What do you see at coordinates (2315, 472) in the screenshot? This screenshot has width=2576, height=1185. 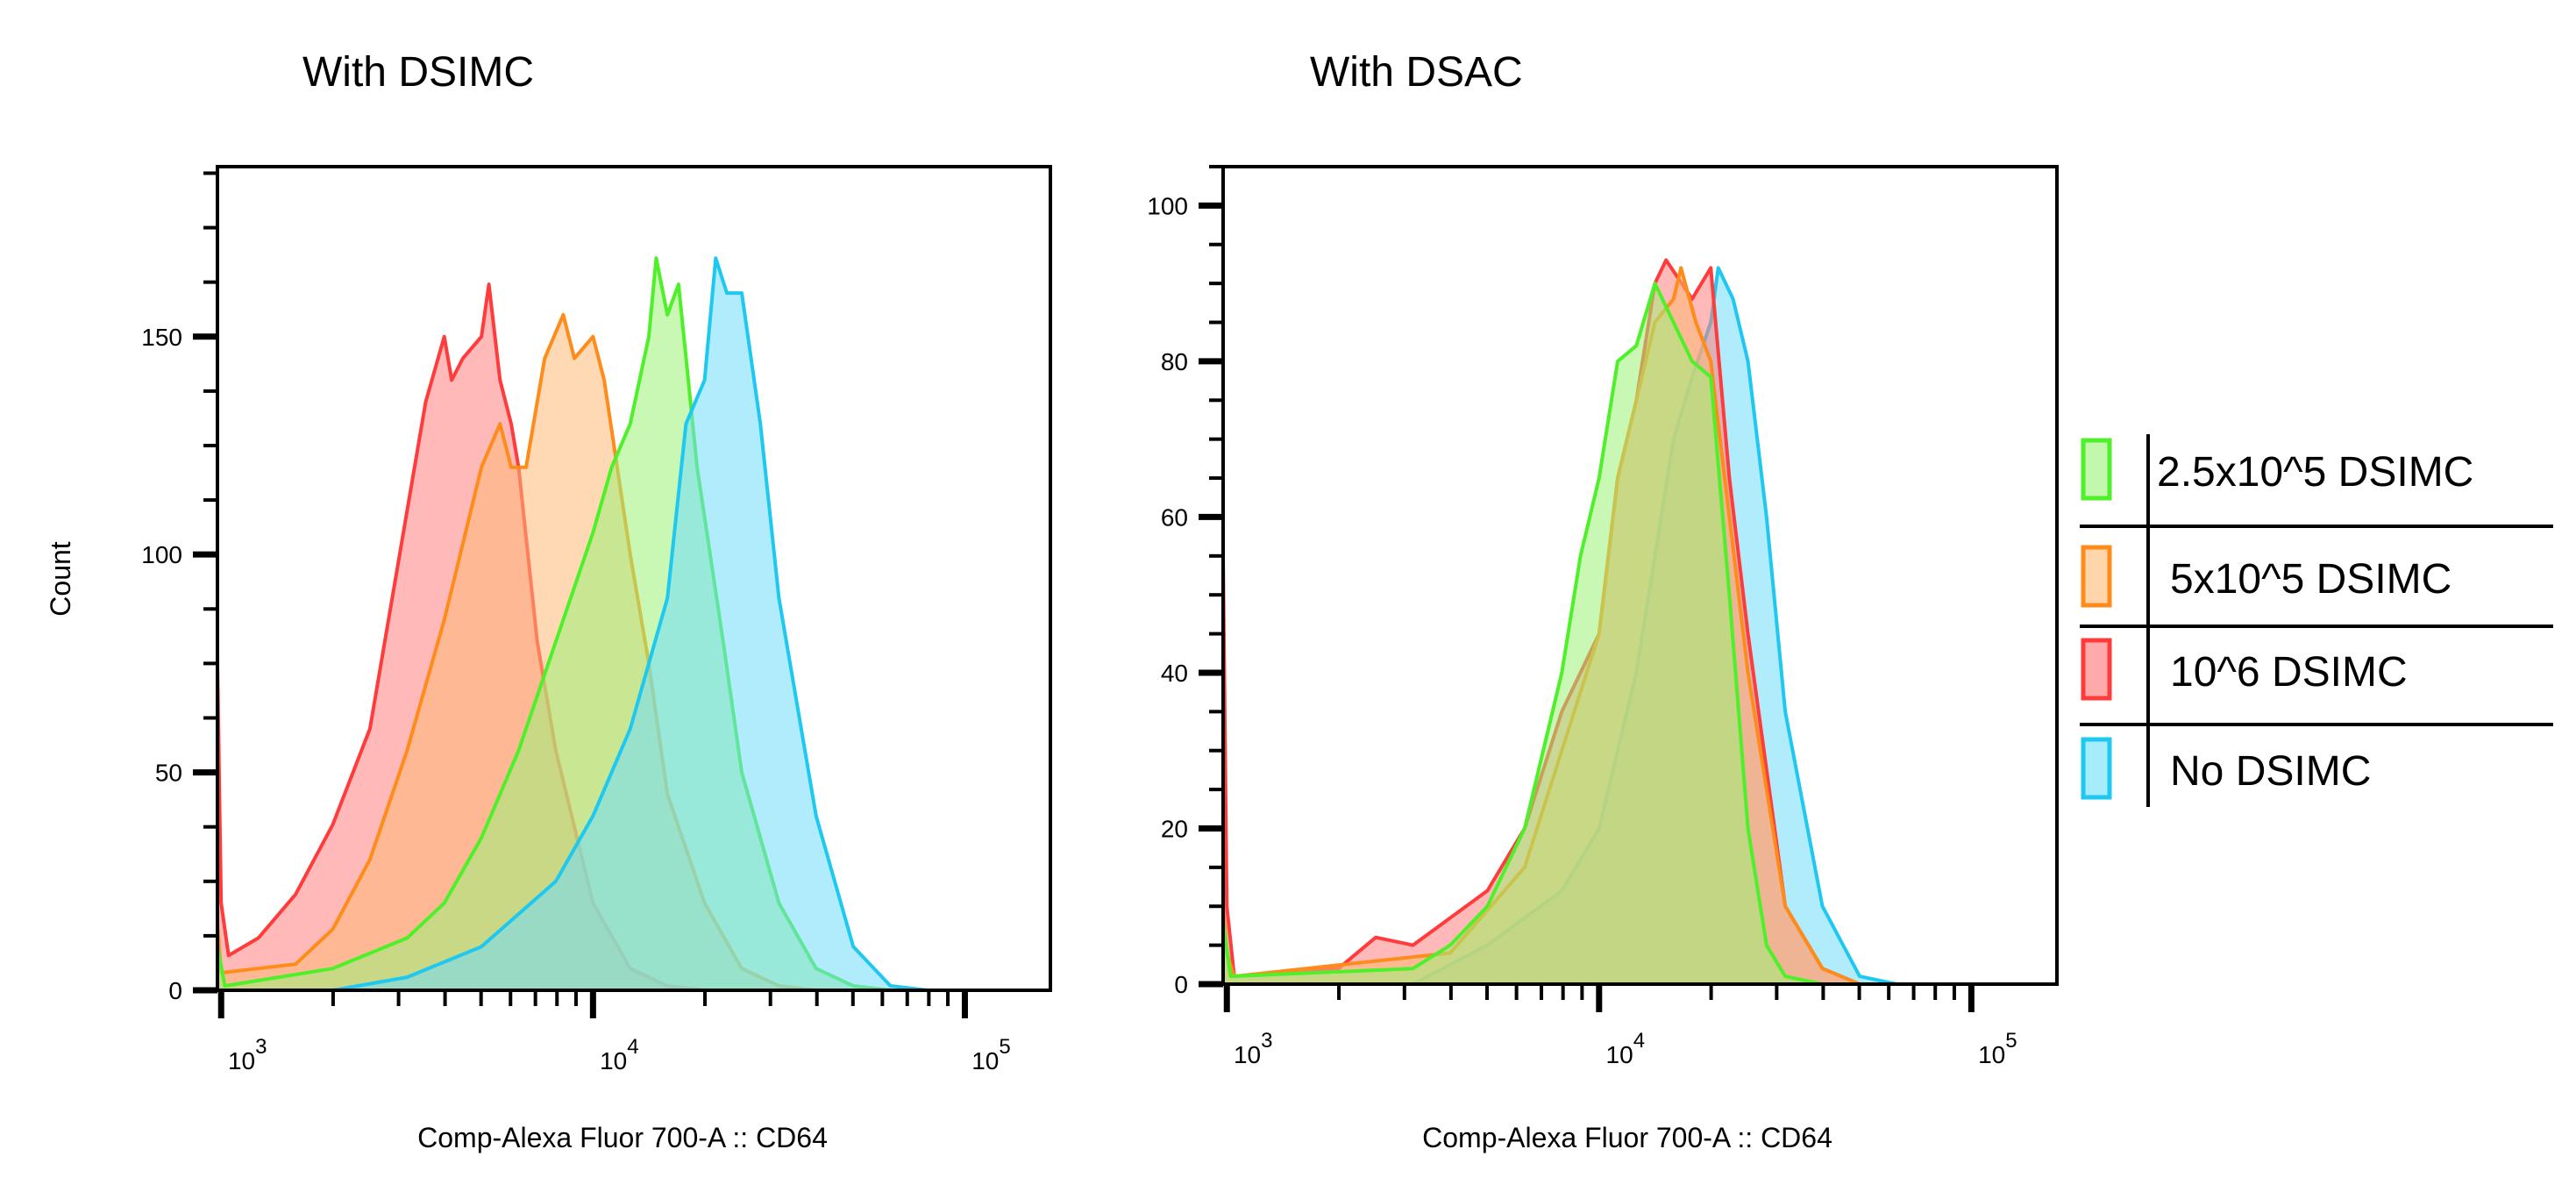 I see `legend-label: 2.5x10^5 DSIMC` at bounding box center [2315, 472].